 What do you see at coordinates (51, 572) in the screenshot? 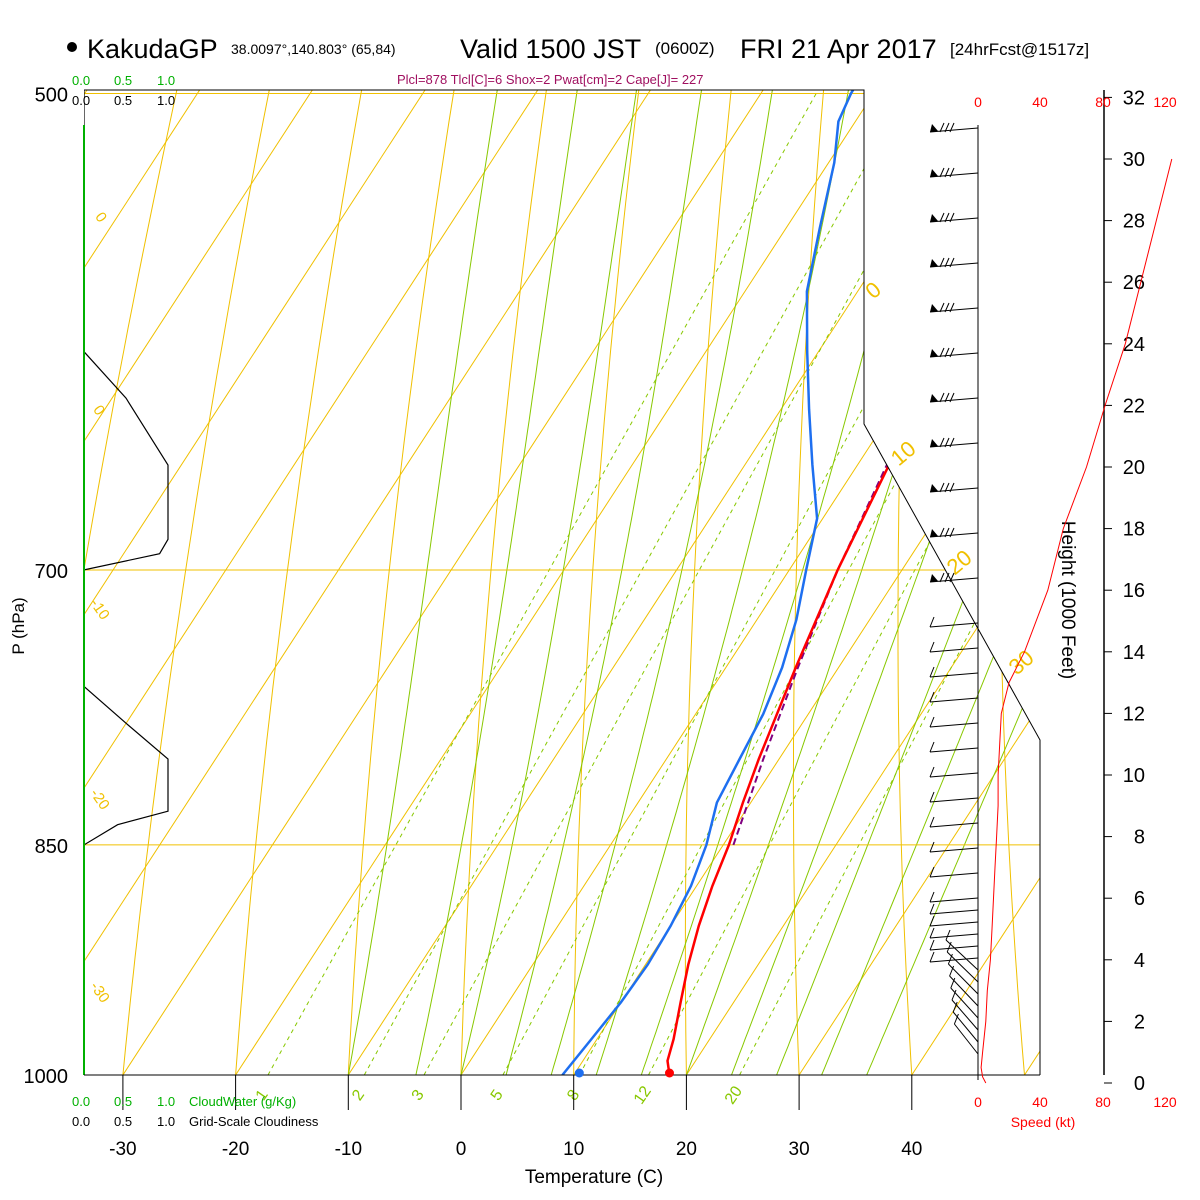
I see `pressure-tick-700: 700` at bounding box center [51, 572].